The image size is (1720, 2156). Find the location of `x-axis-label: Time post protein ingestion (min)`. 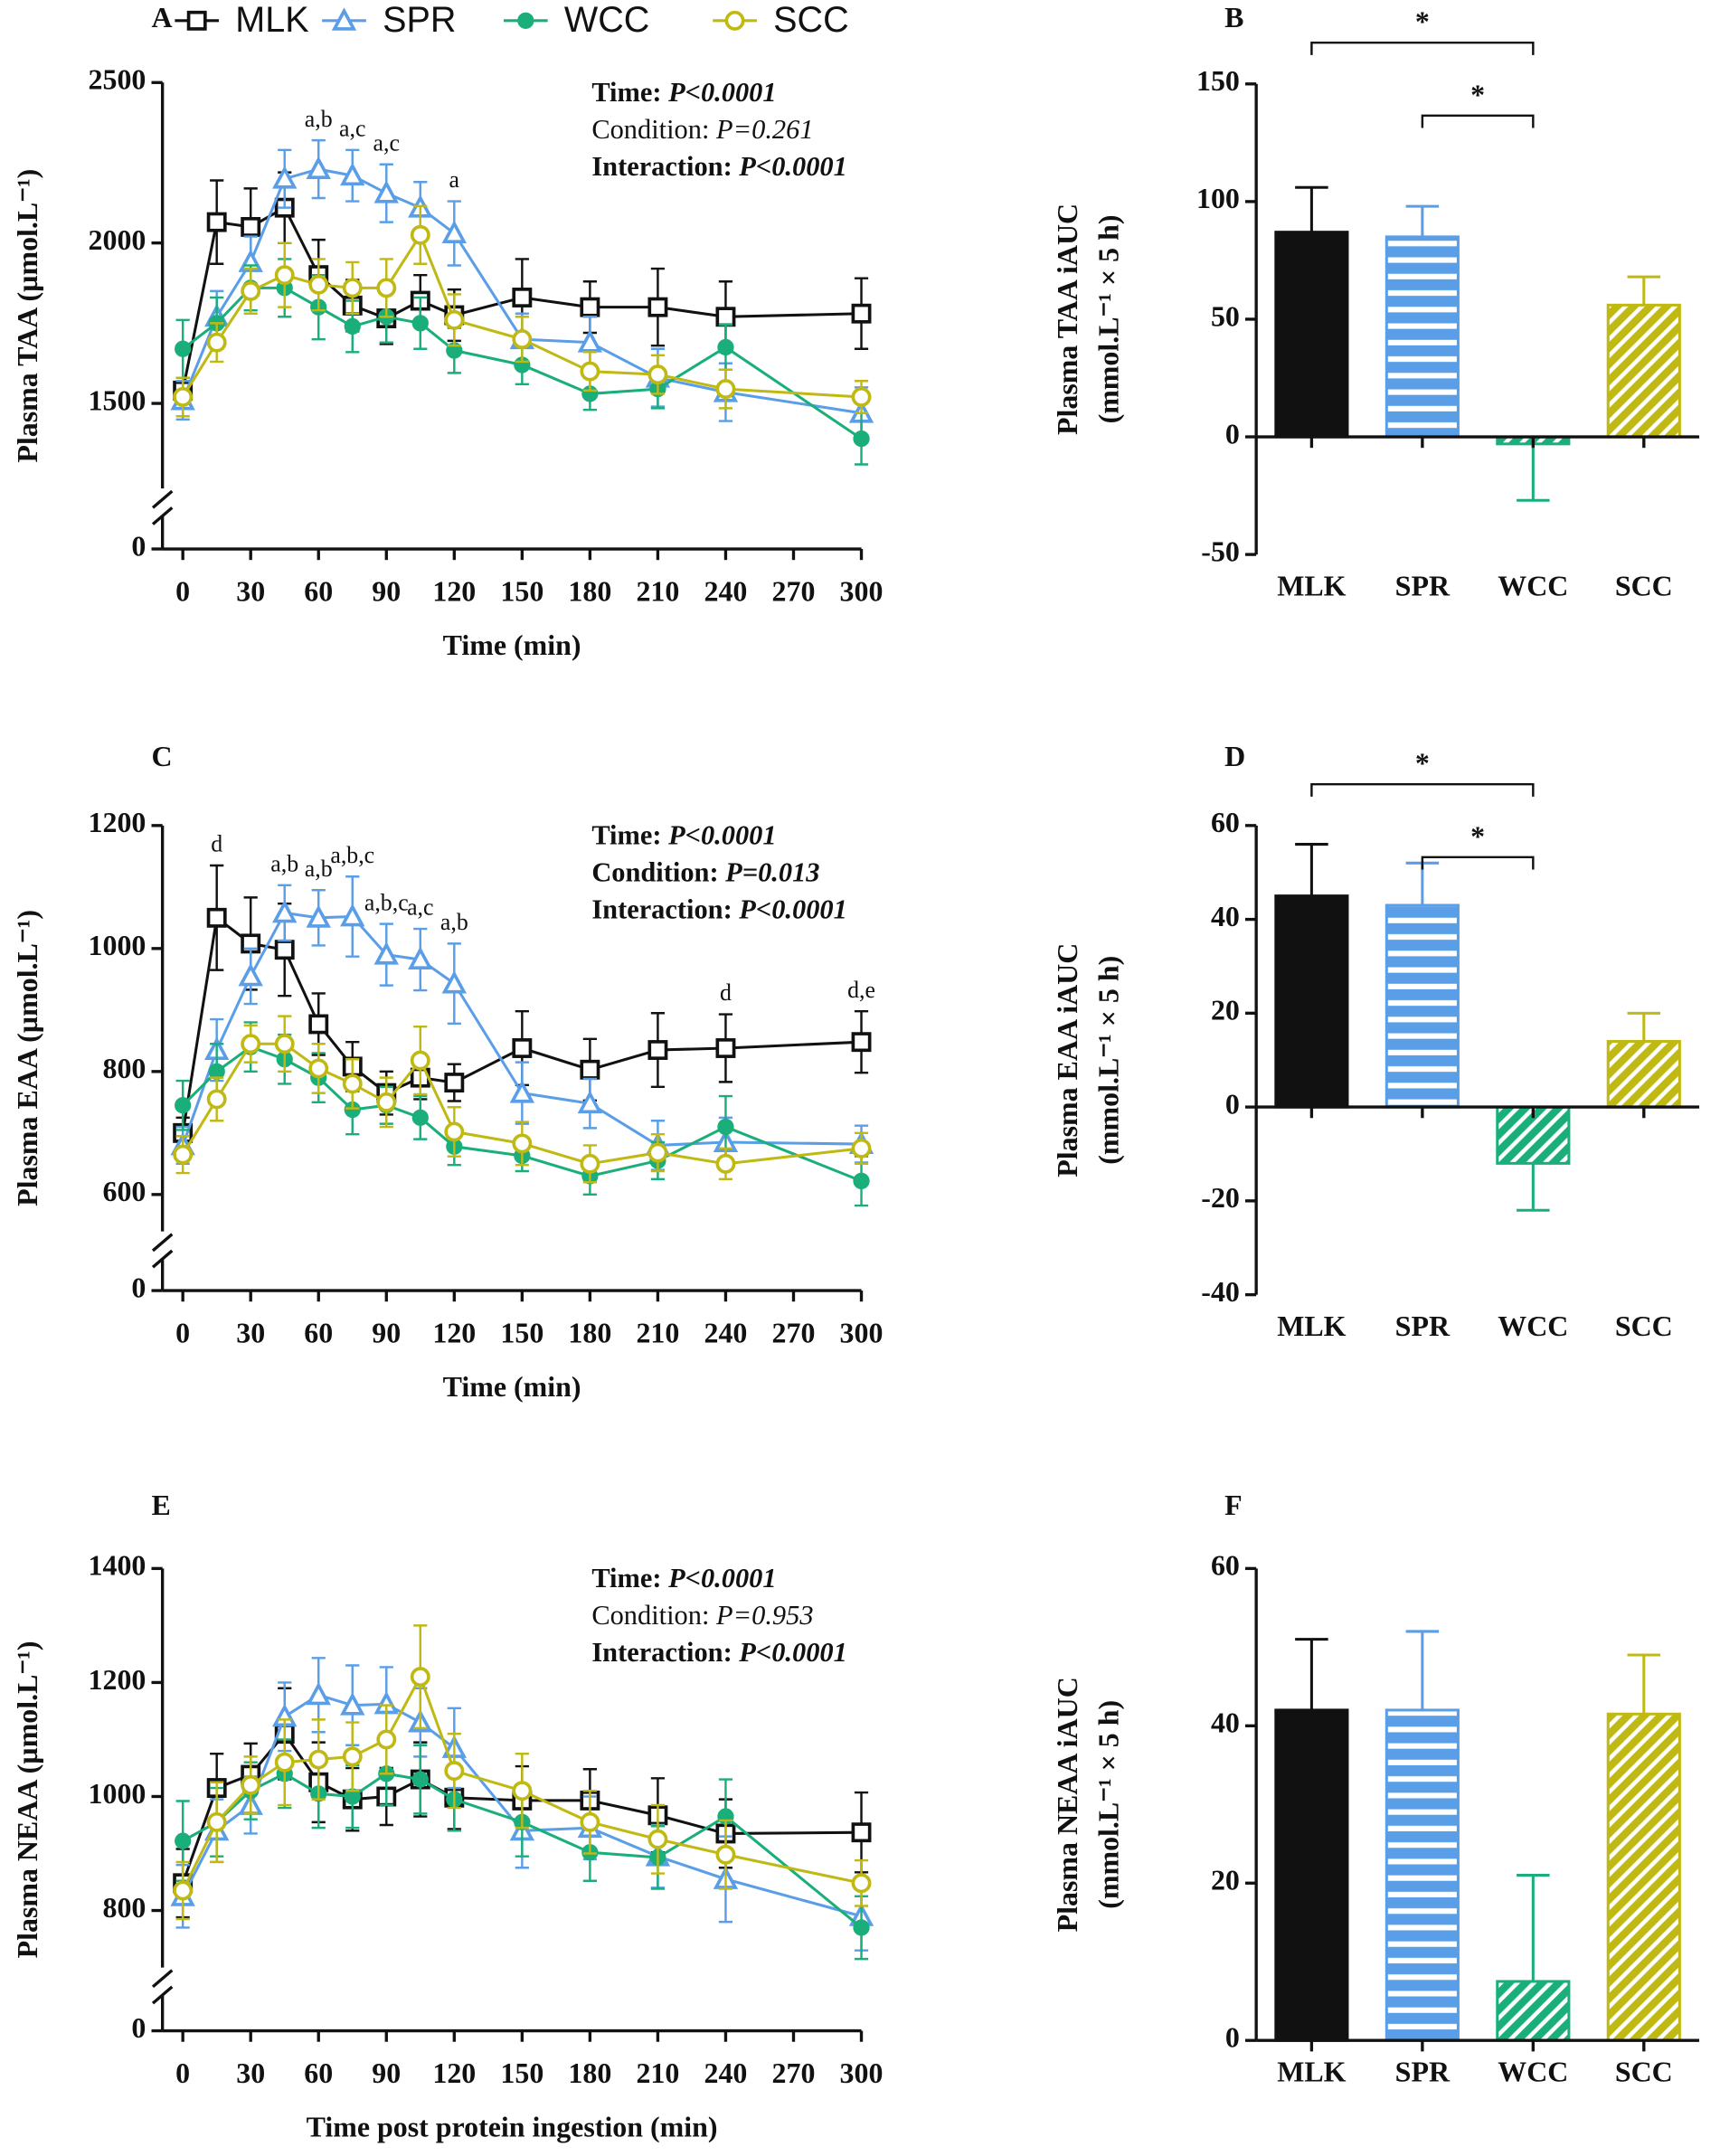

x-axis-label: Time post protein ingestion (min) is located at coordinates (513, 2126).